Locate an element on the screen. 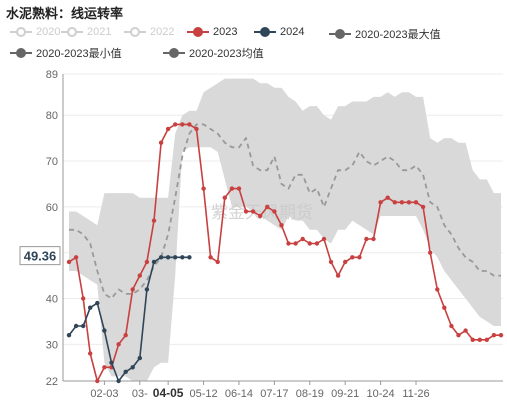  x-tick-label: 10-24 is located at coordinates (381, 394).